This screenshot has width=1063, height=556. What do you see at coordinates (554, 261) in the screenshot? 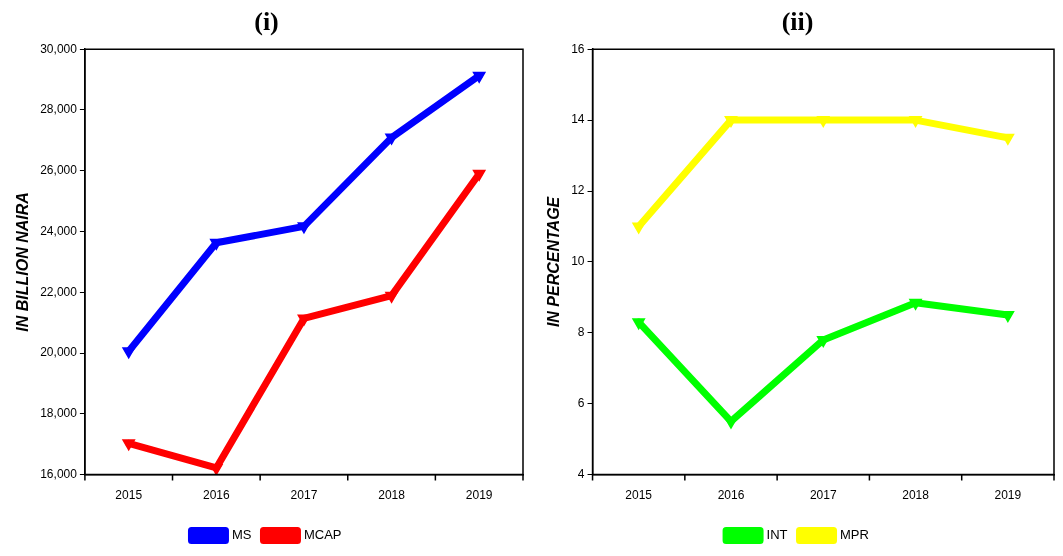
I see `y-axis-title: IN PERCENTAGE` at bounding box center [554, 261].